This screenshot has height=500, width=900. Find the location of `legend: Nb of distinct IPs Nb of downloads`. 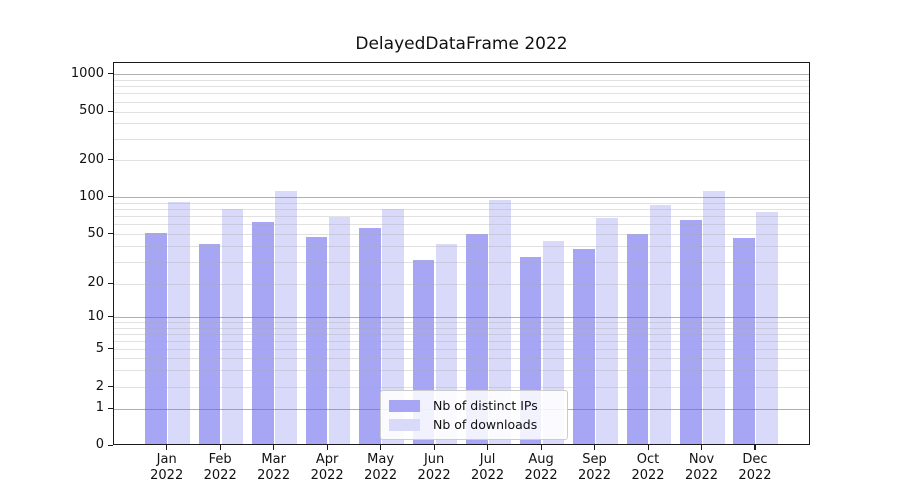

legend: Nb of distinct IPs Nb of downloads is located at coordinates (474, 415).